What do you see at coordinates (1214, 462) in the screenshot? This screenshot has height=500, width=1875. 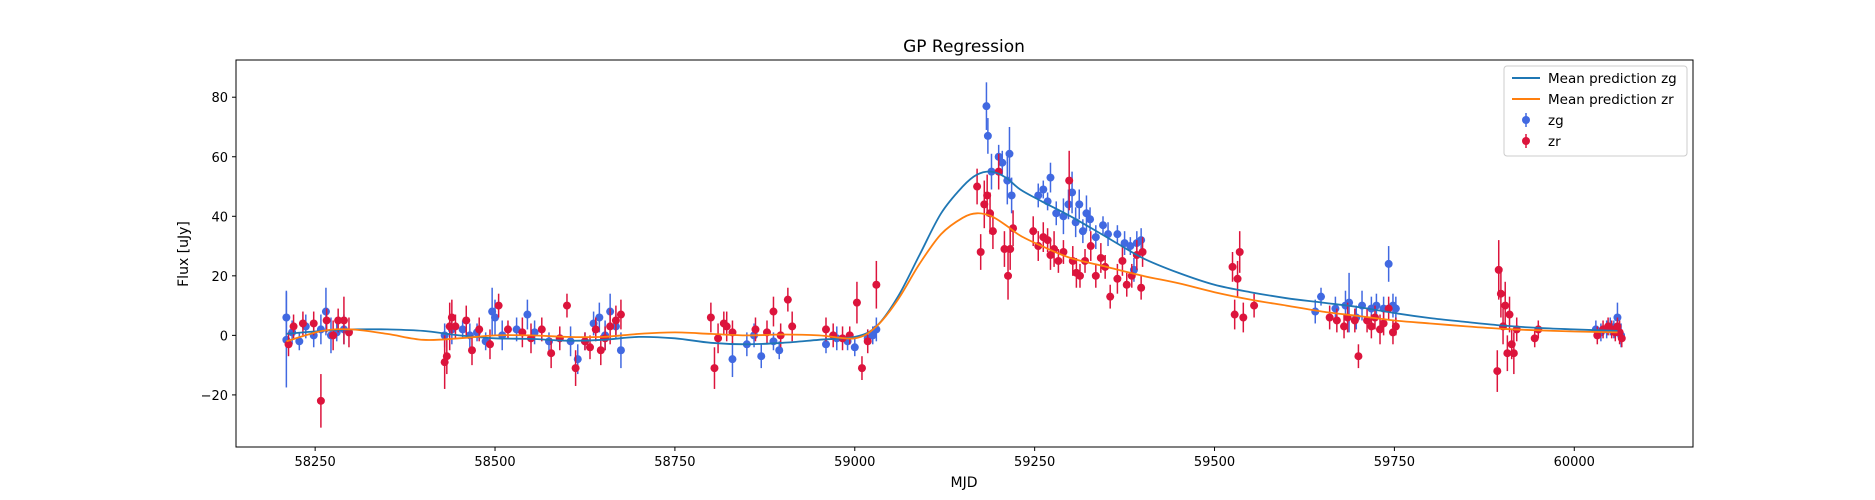 I see `x-tick-label: 59500` at bounding box center [1214, 462].